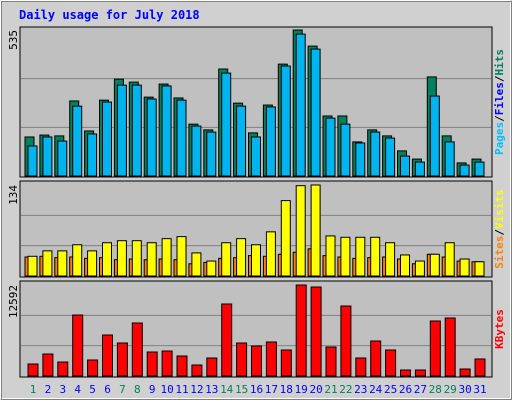 The image size is (512, 400). I want to click on x-tick-label: 28, so click(435, 389).